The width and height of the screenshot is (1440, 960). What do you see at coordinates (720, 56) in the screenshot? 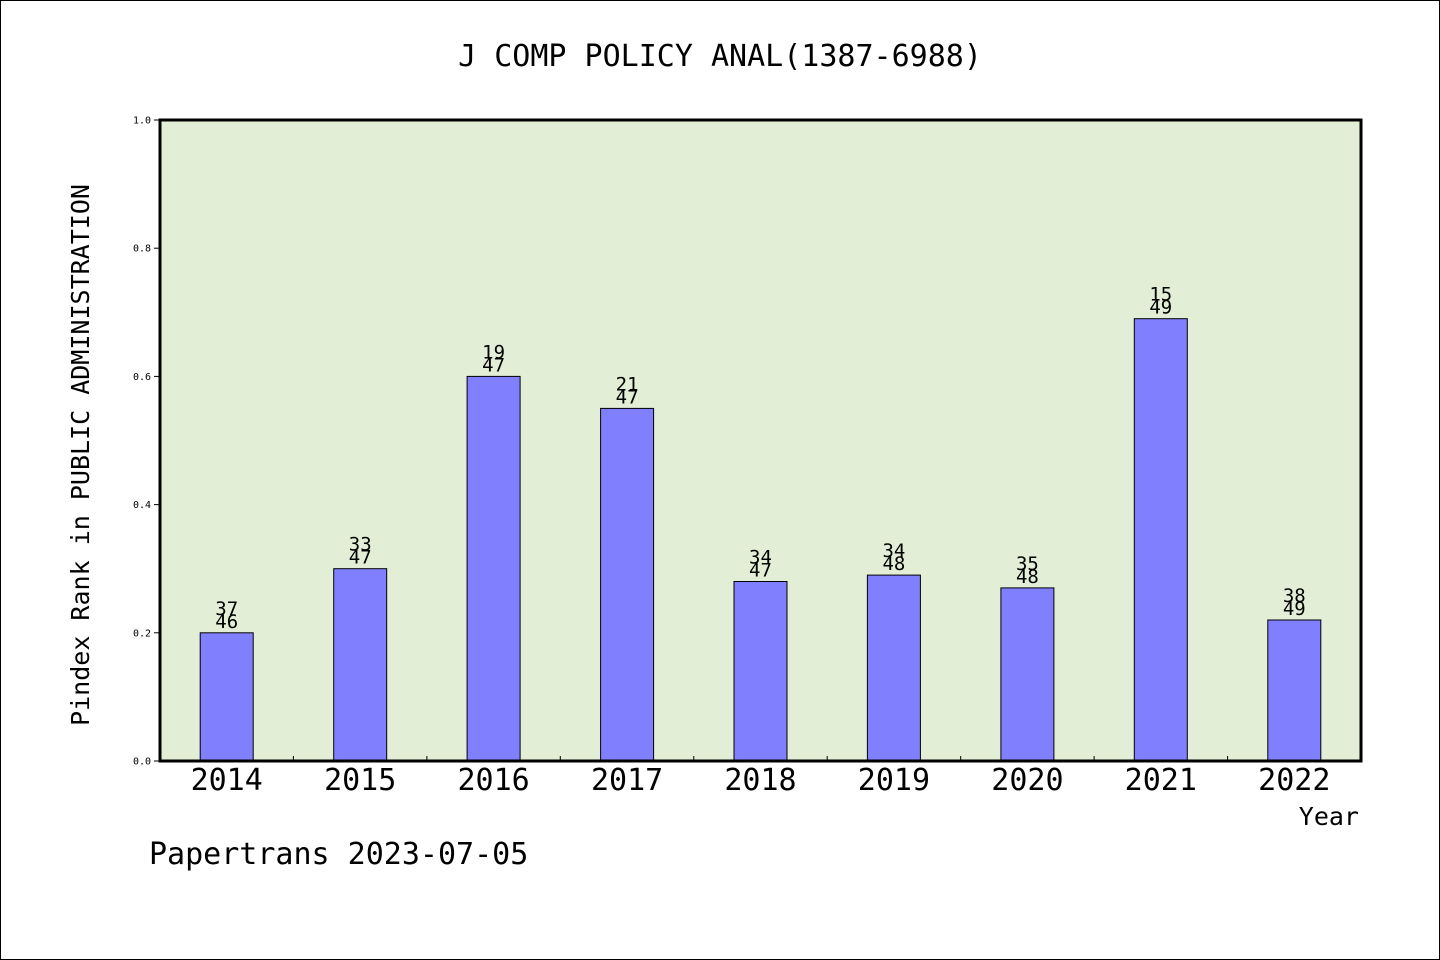
I see `chart-title: J COMP POLICY ANAL(1387-6988)` at bounding box center [720, 56].